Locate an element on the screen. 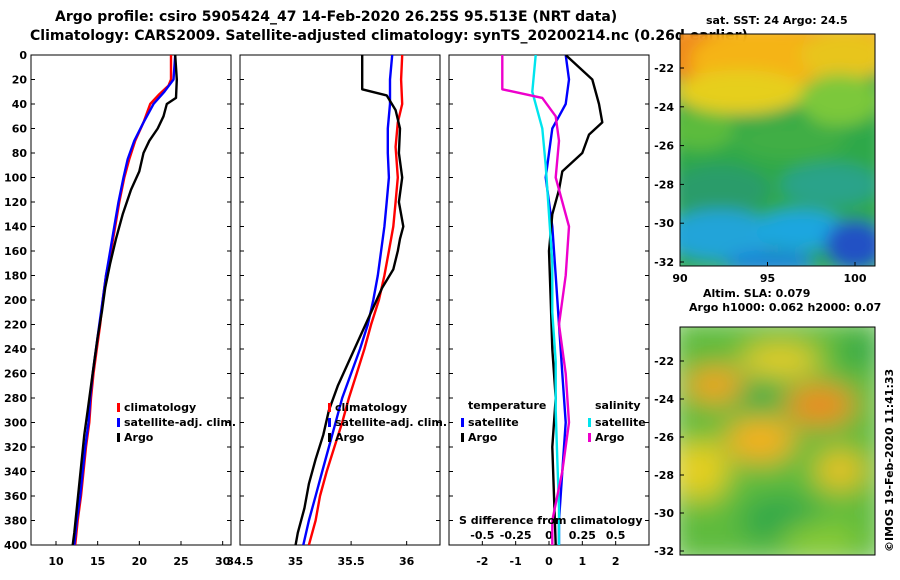 The width and height of the screenshot is (900, 580). x-tick-label: 36 is located at coordinates (407, 561).